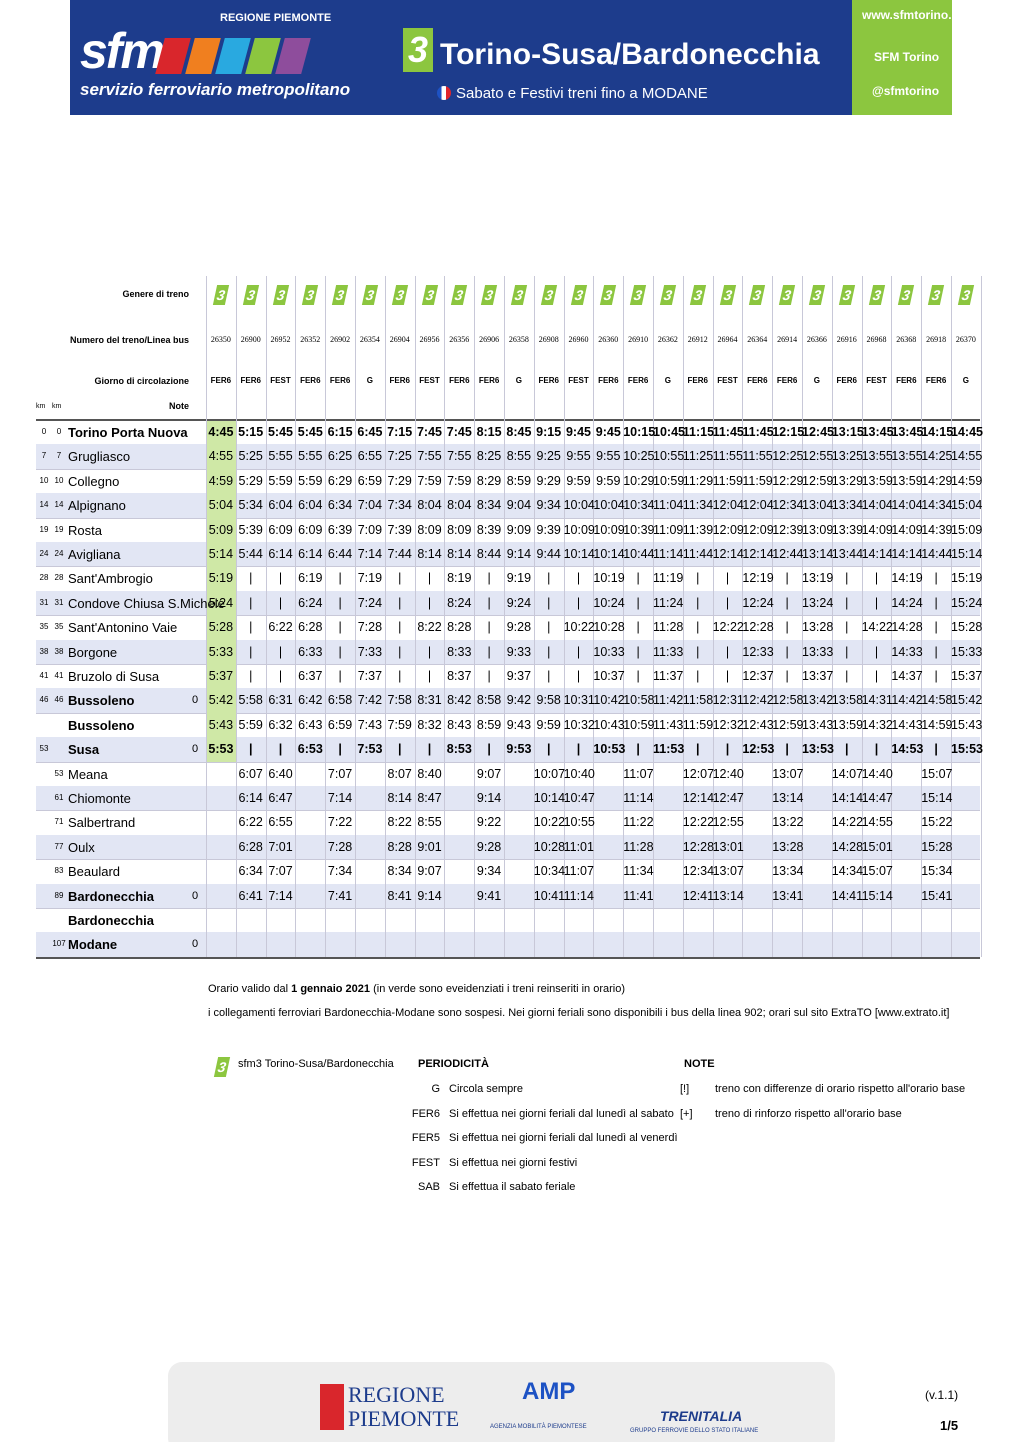  What do you see at coordinates (340, 895) in the screenshot?
I see `time: 7:41` at bounding box center [340, 895].